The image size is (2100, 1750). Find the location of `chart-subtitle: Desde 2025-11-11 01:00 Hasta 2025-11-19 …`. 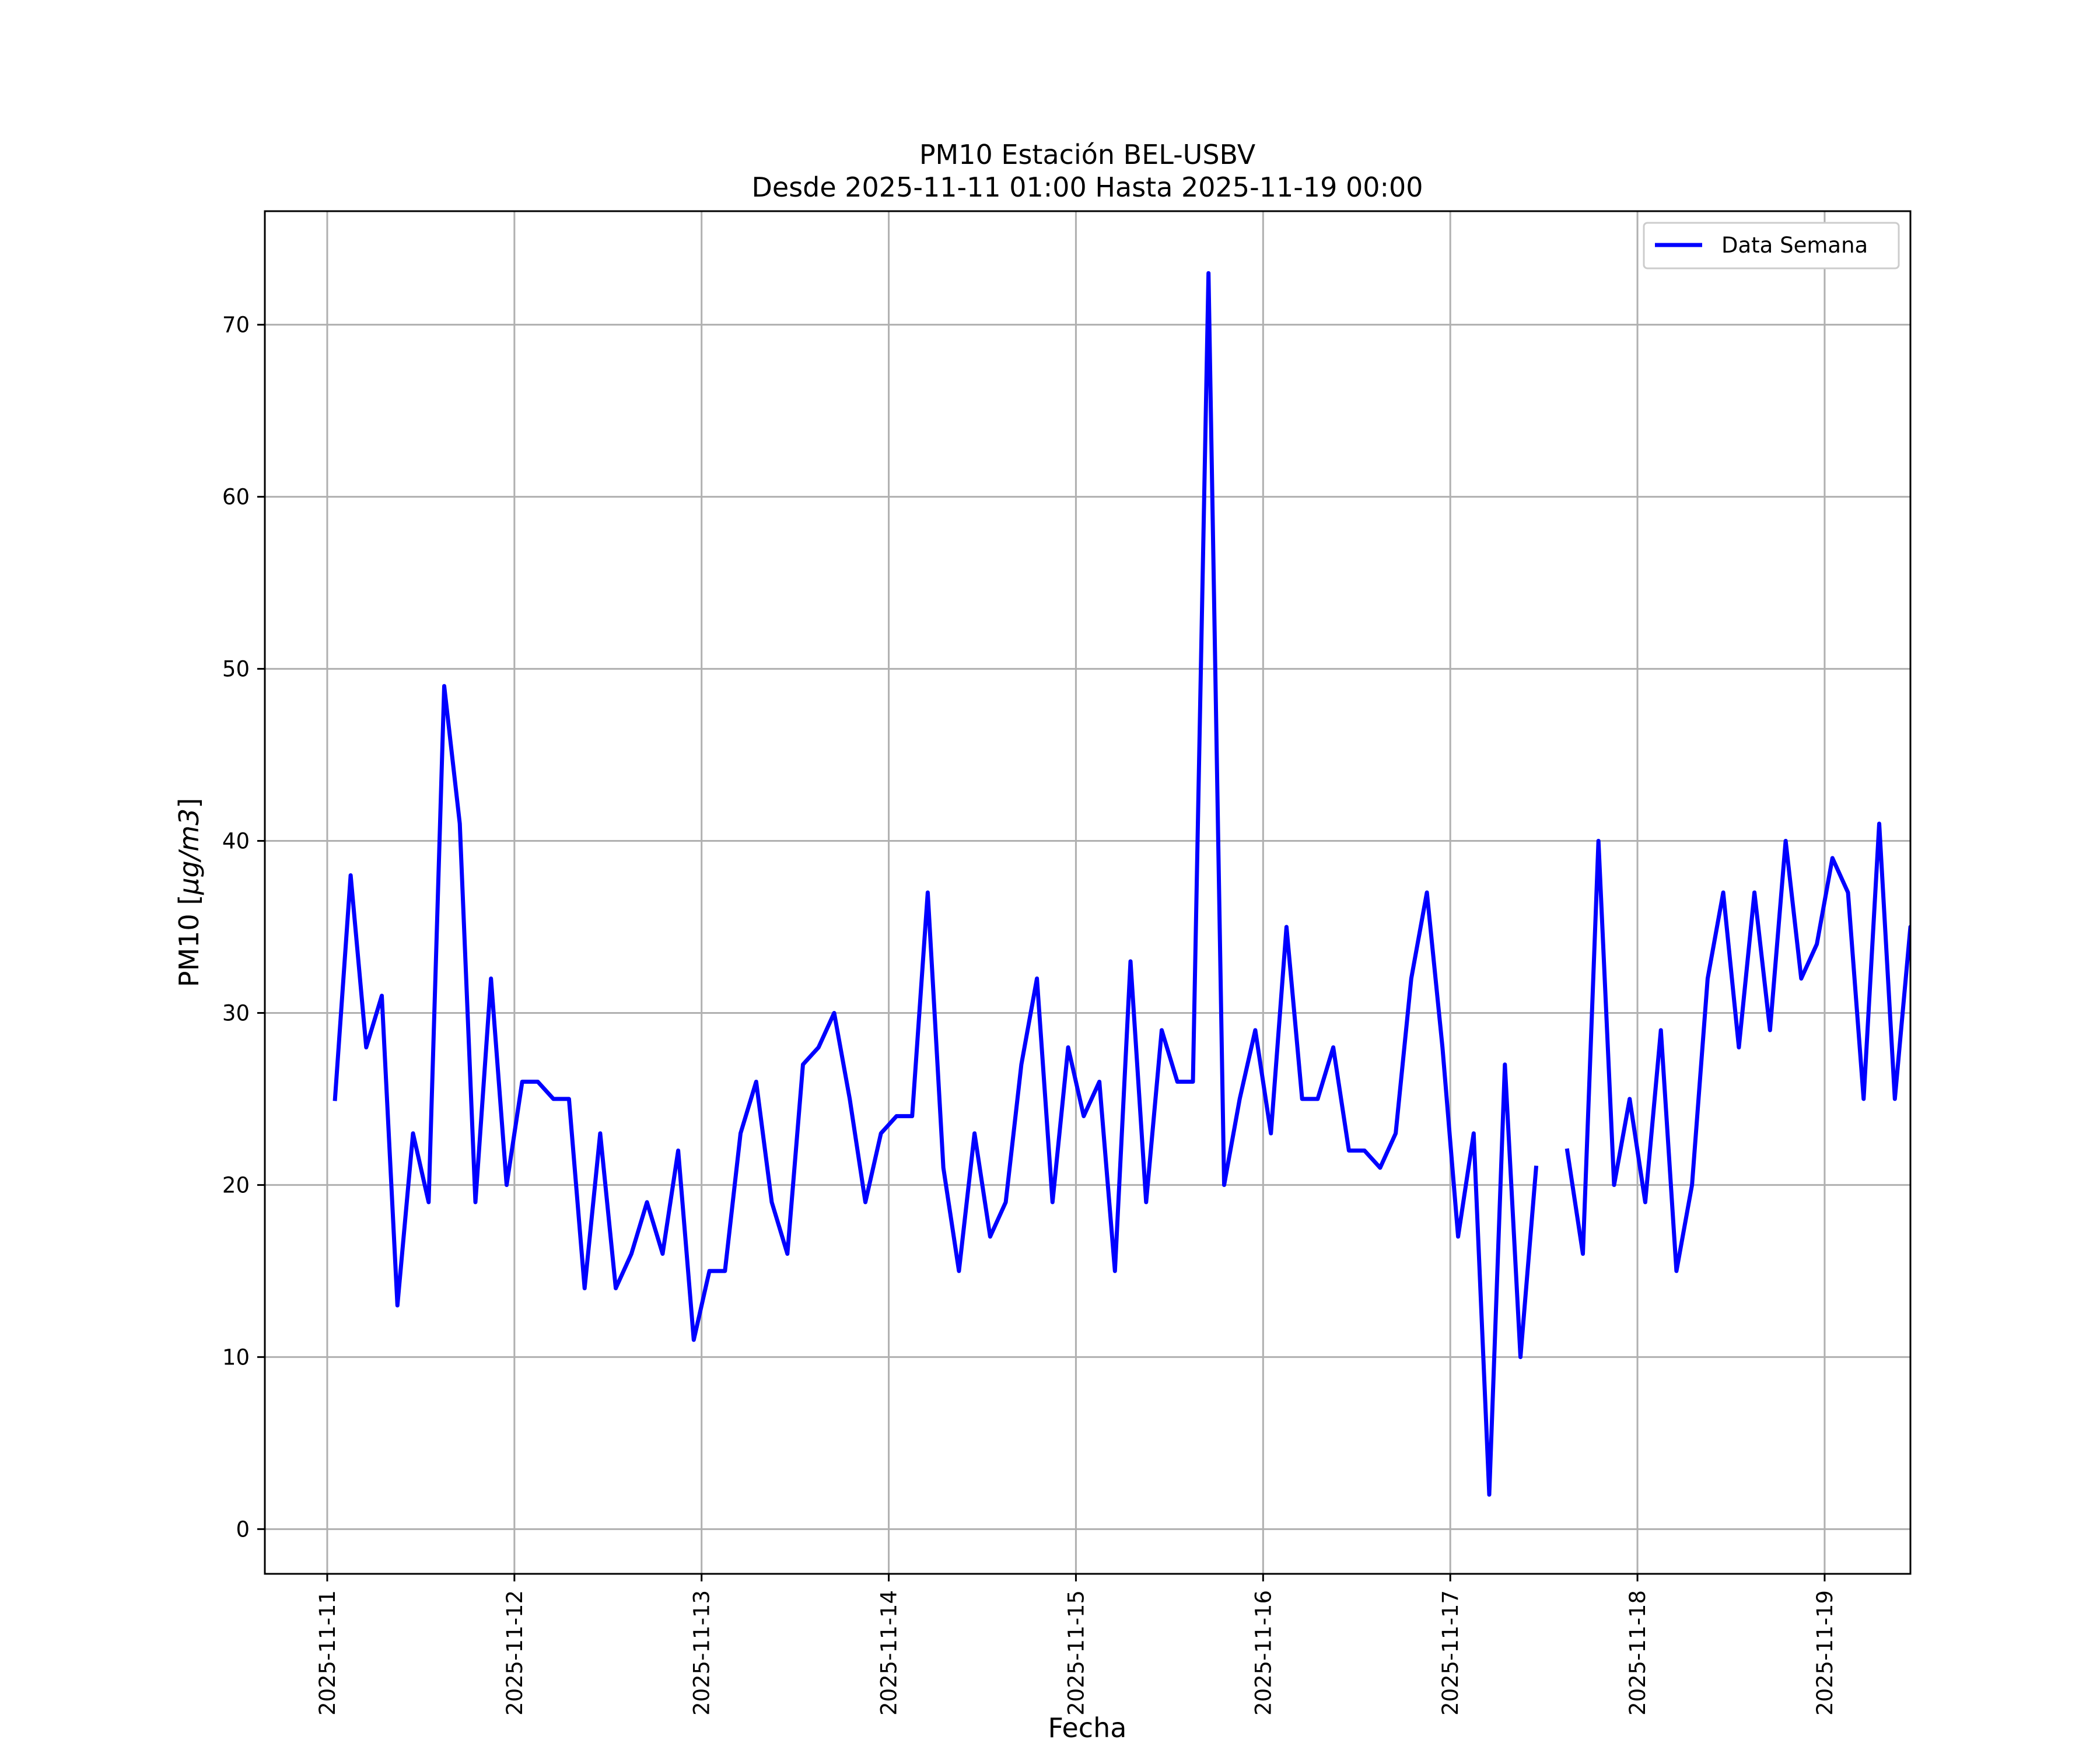

chart-subtitle: Desde 2025-11-11 01:00 Hasta 2025-11-19 … is located at coordinates (1087, 187).